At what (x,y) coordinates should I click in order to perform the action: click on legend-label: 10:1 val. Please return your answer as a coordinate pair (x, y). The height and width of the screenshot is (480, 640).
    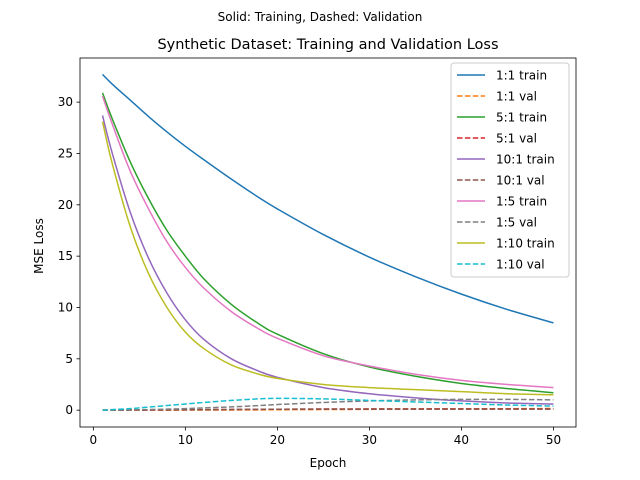
    Looking at the image, I should click on (520, 181).